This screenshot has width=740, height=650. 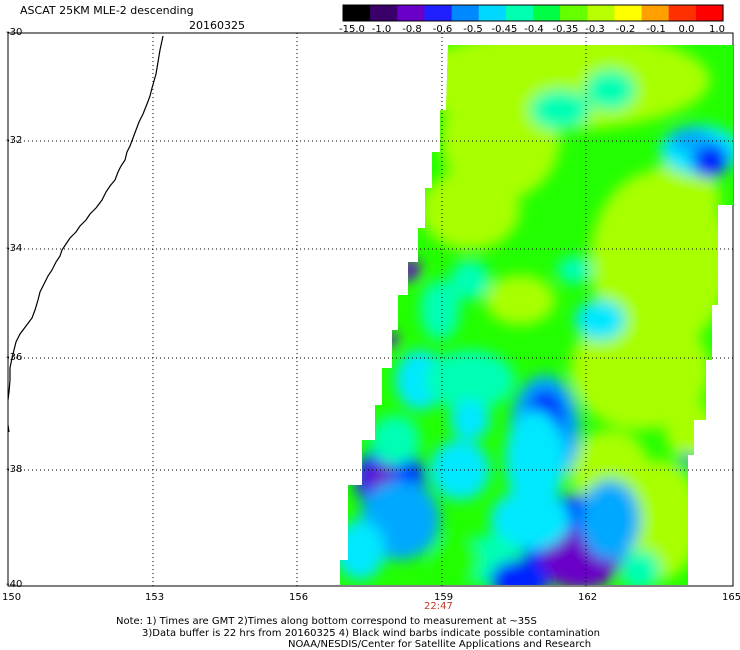 I want to click on lon-label-156: 156, so click(x=299, y=597).